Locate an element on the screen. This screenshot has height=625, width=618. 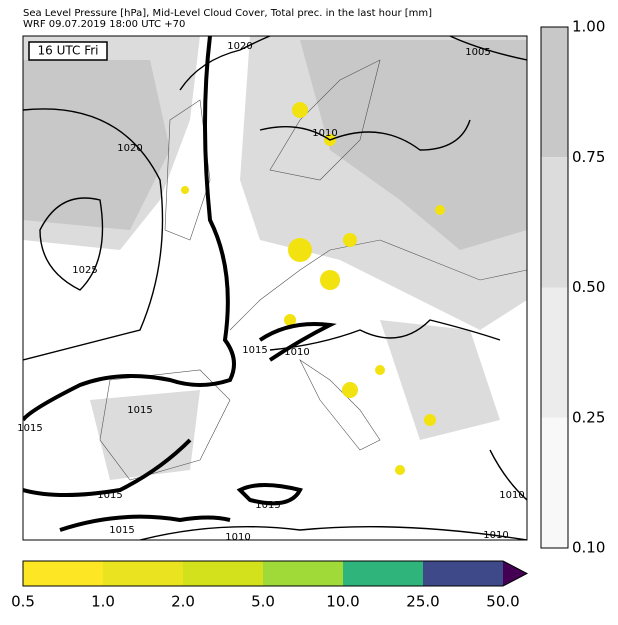
cloud-tick-label: 0.50 is located at coordinates (588, 287).